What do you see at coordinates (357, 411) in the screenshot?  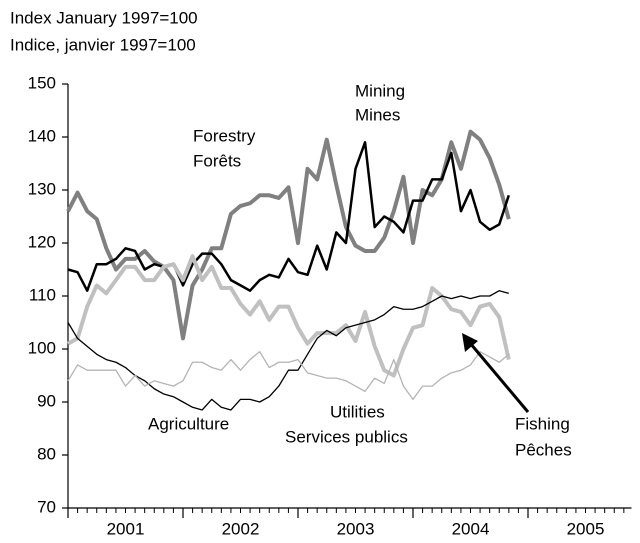 I see `annotation: Utilities` at bounding box center [357, 411].